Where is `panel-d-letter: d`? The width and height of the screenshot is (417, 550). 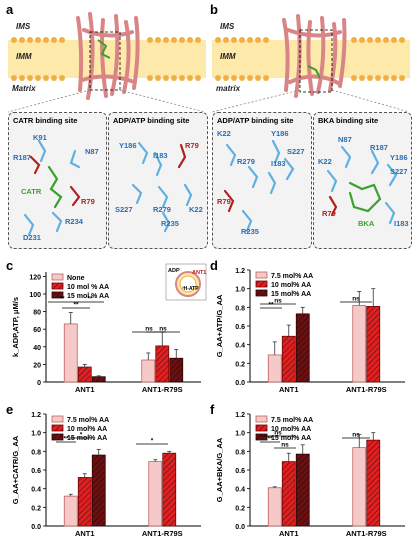
panel-d-letter: d is located at coordinates (214, 265).